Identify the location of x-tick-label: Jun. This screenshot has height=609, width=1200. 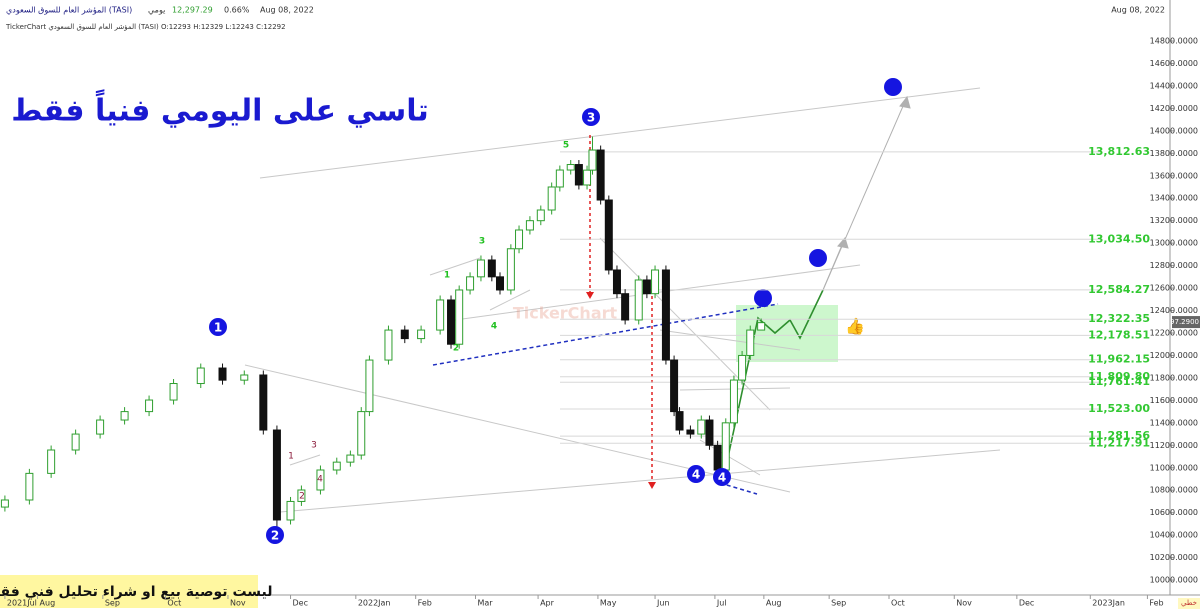
(663, 603).